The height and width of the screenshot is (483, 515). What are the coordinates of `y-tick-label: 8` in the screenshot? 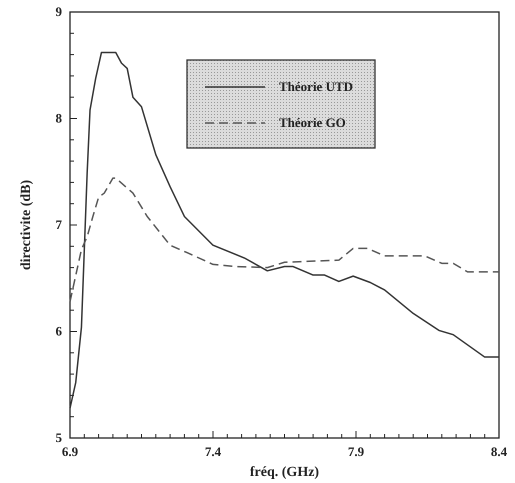 It's located at (59, 118).